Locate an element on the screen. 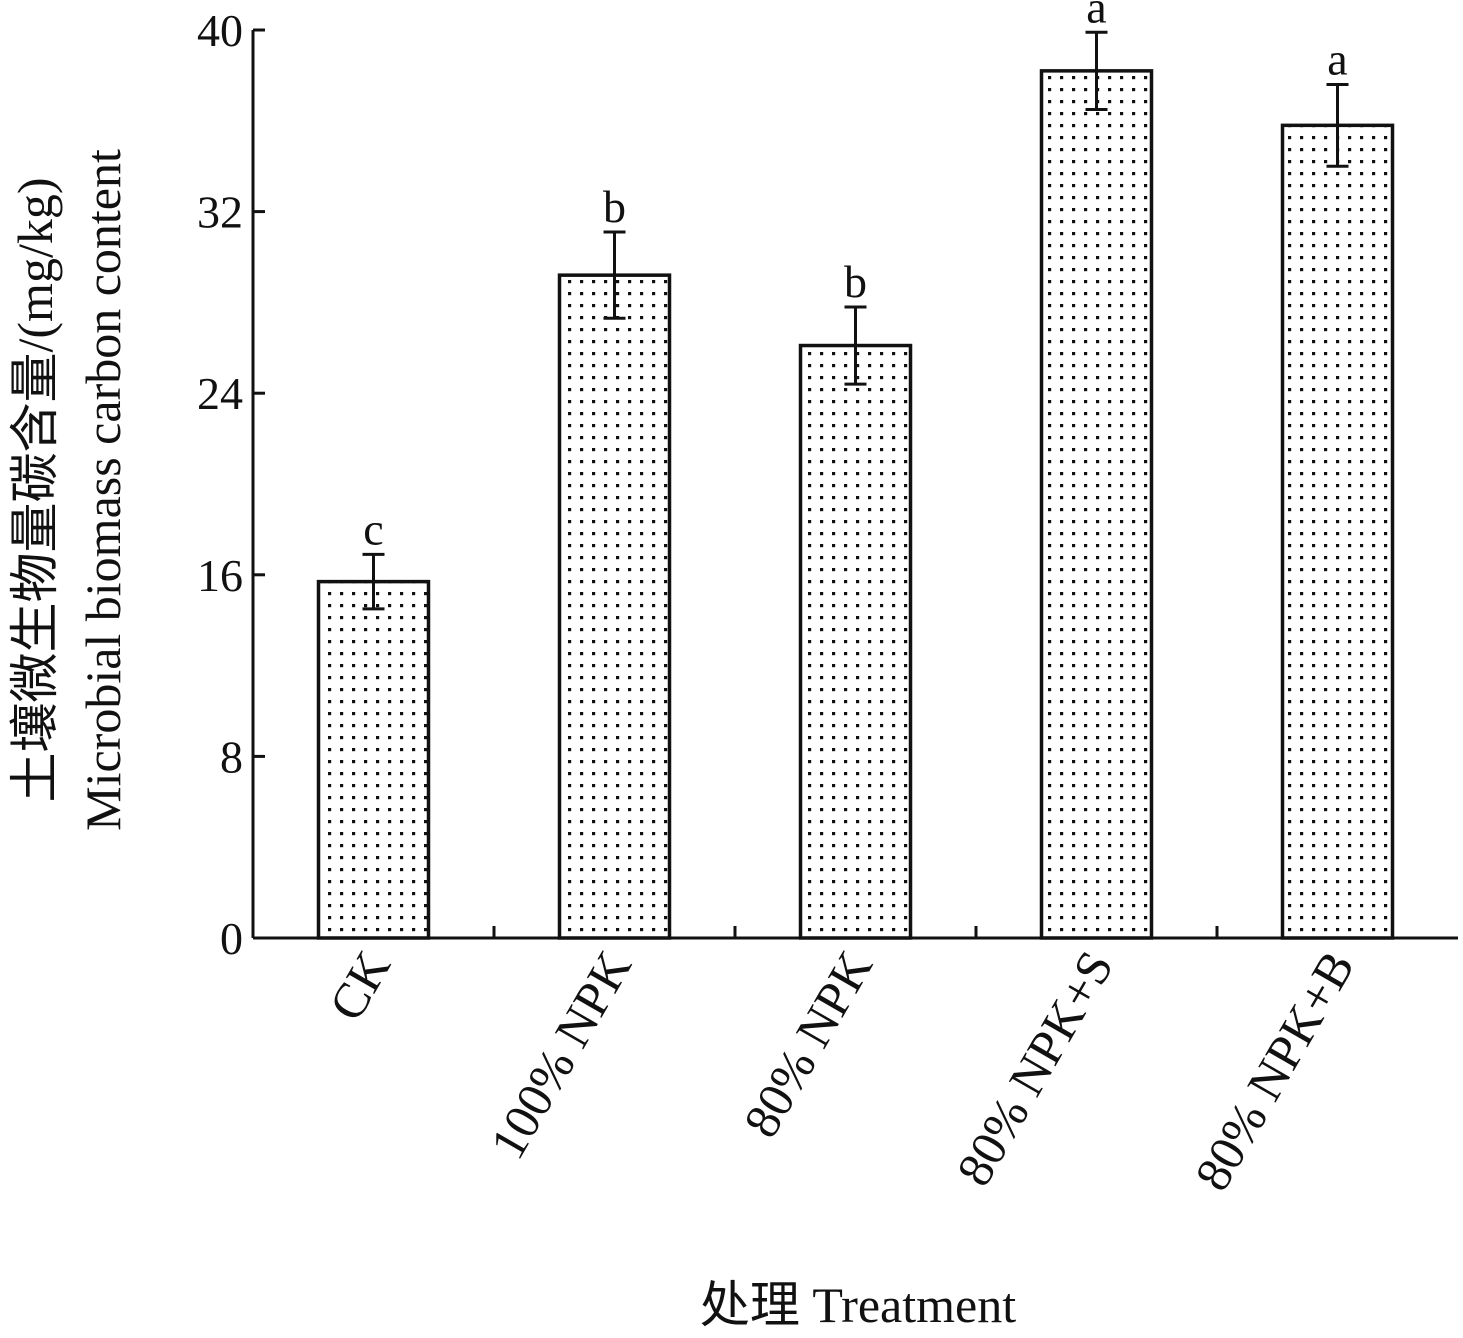  category-label: 80% NPK+B is located at coordinates (1274, 1071).